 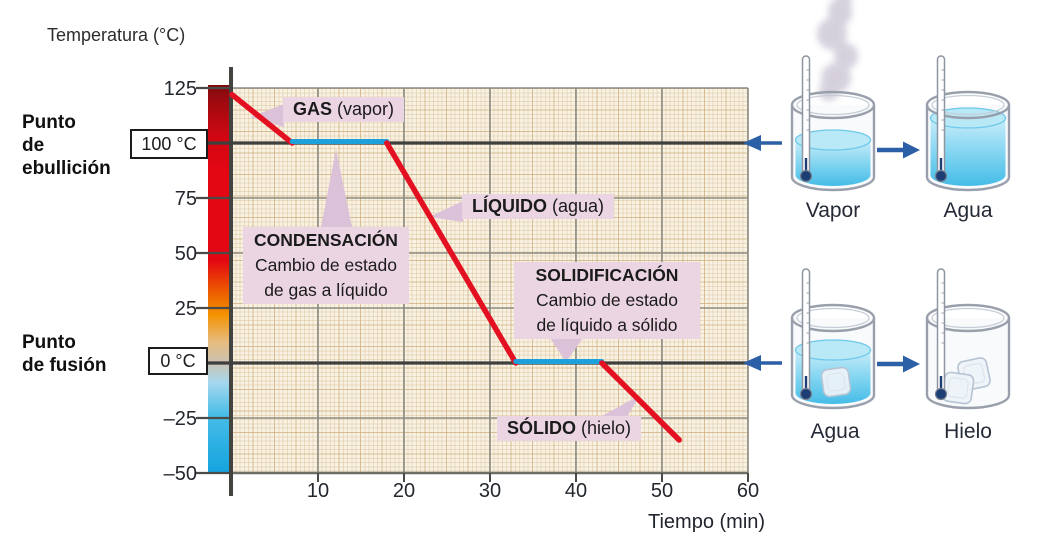 I want to click on callout-wedge-solido, so click(x=620, y=406).